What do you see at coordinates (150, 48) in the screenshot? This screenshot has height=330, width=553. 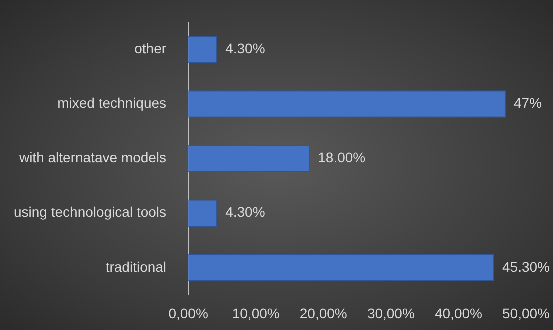 I see `y-tick-label: other` at bounding box center [150, 48].